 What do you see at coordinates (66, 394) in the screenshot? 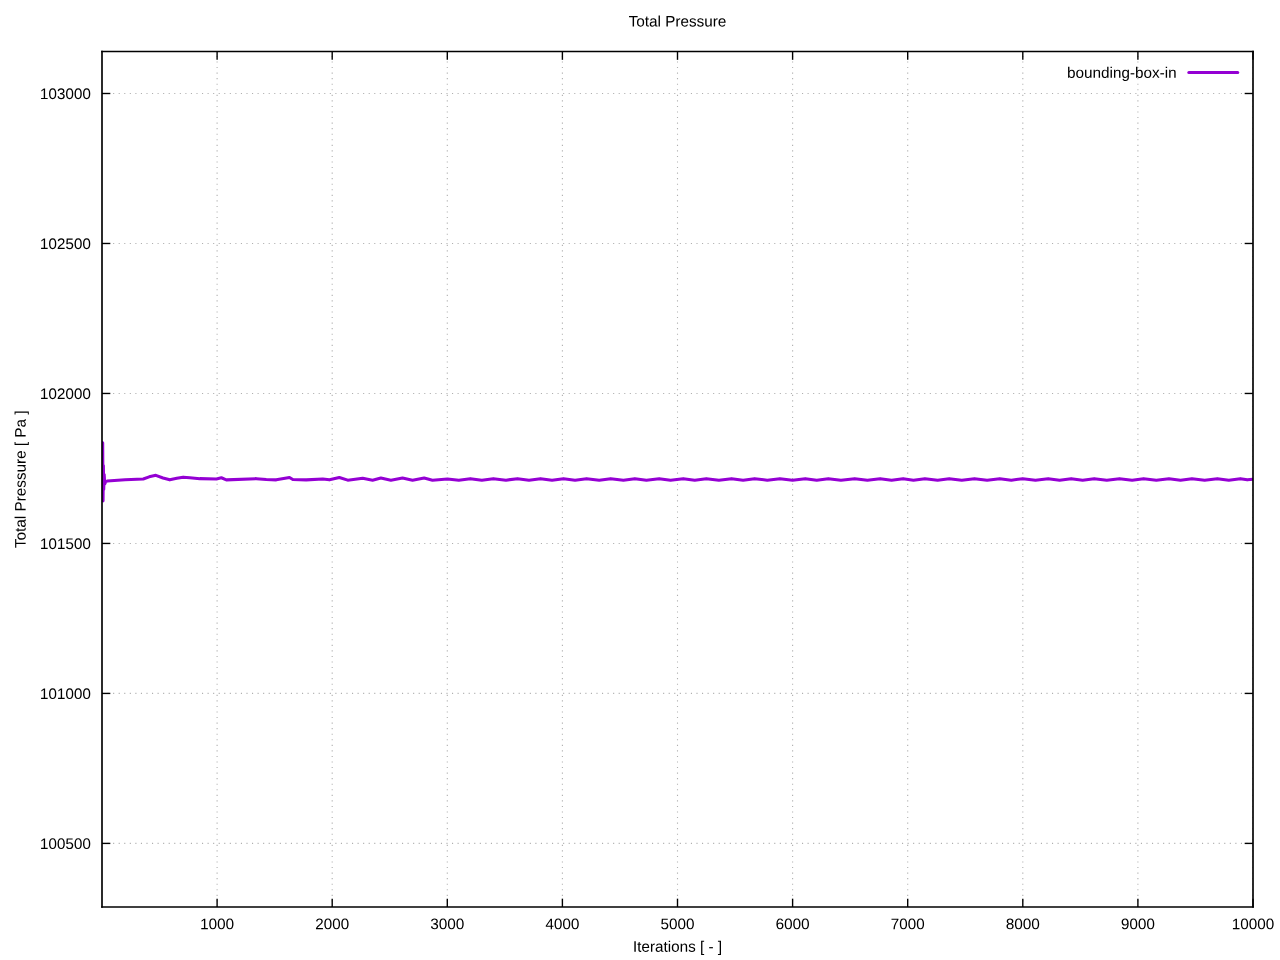
I see `y-tick-label: 102000` at bounding box center [66, 394].